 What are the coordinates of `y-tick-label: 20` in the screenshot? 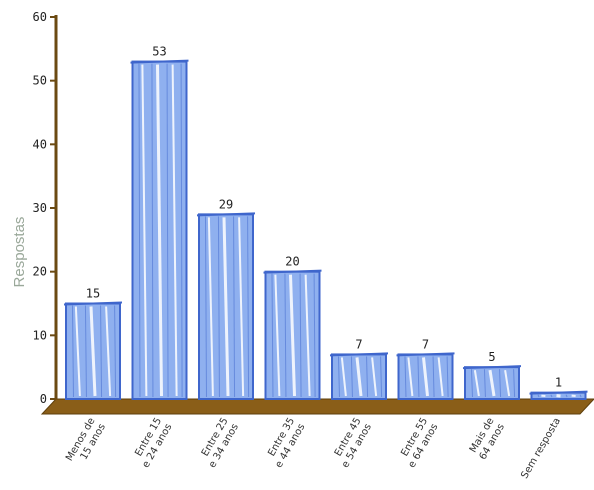 It's located at (40, 272).